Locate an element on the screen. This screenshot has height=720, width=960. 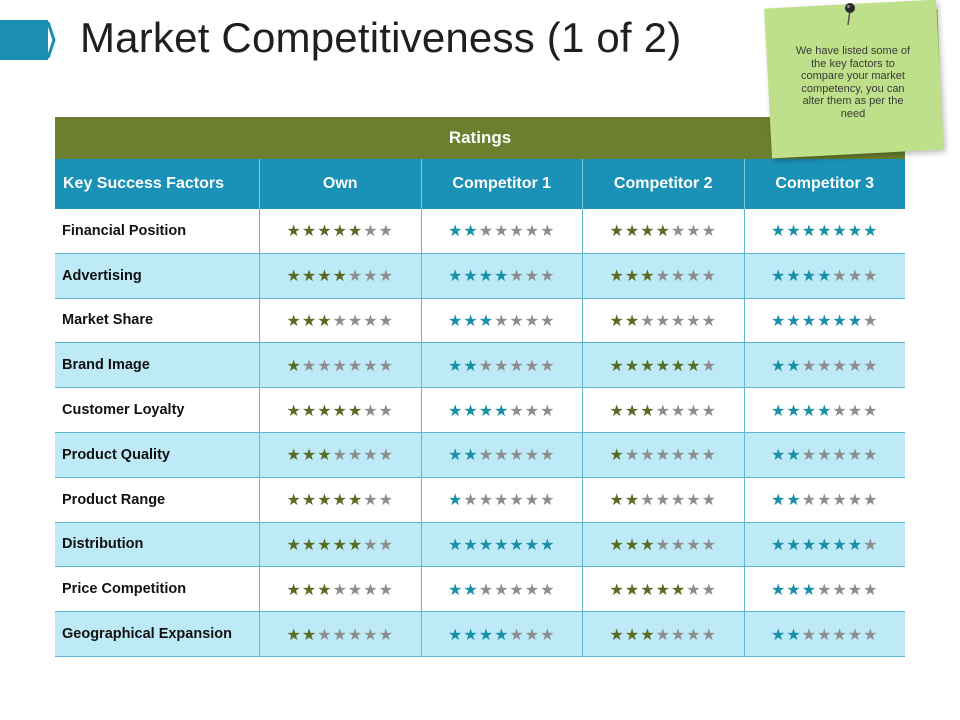
factor-label: Brand Image is located at coordinates (106, 365).